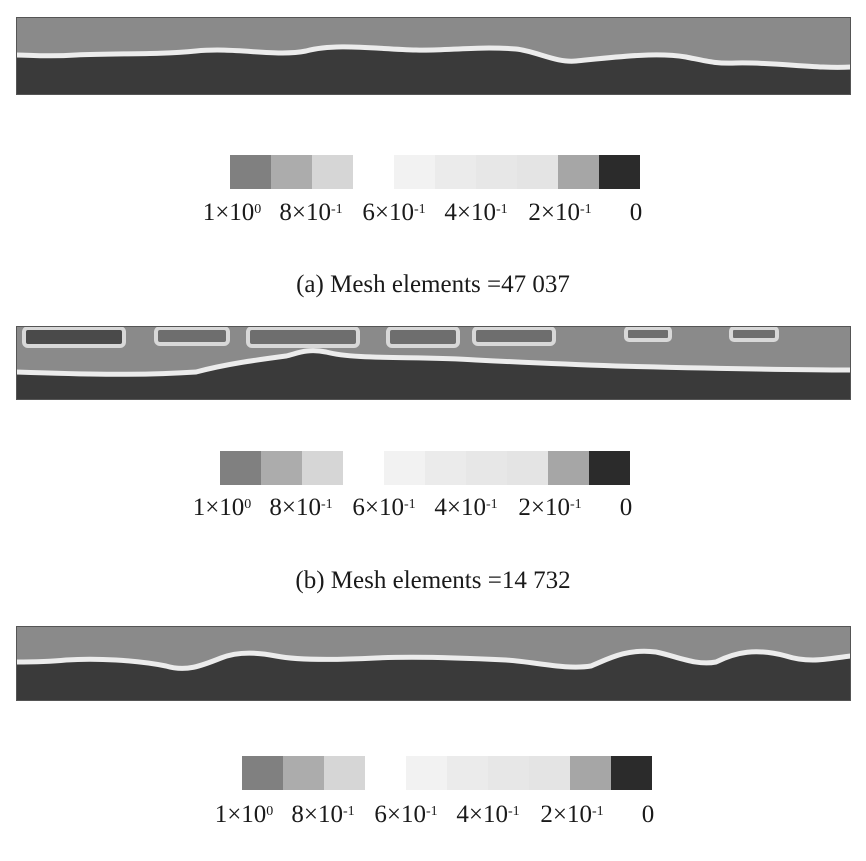 This screenshot has width=866, height=861. Describe the element at coordinates (433, 213) in the screenshot. I see `colorbar-ticks-a: 1×100 8×10⁻¹ 6×10⁻¹ 4×10⁻¹ 2×10⁻¹ 0` at that location.